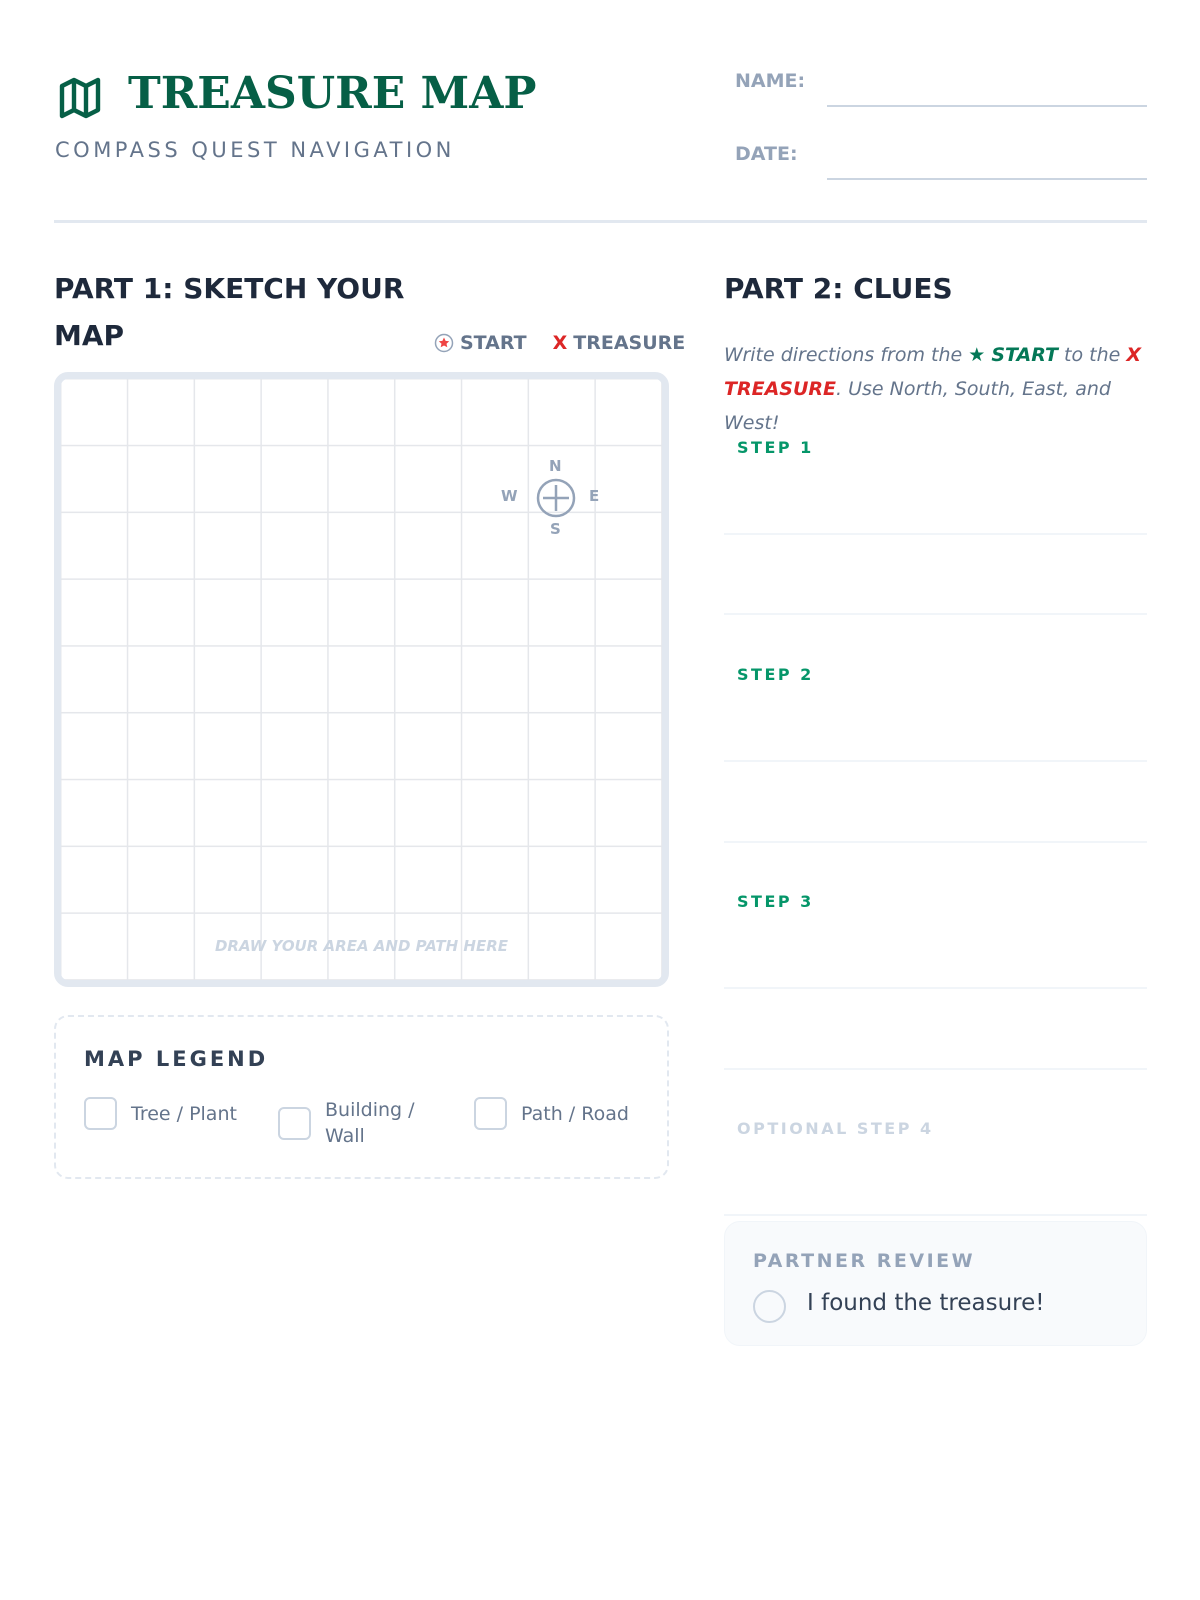 Image resolution: width=1200 pixels, height=1600 pixels. What do you see at coordinates (444, 343) in the screenshot?
I see `star-circle-icon` at bounding box center [444, 343].